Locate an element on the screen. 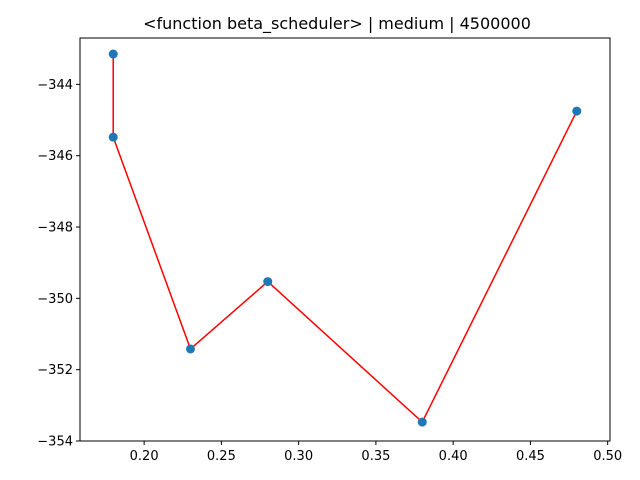 This screenshot has width=640, height=480. y-tick-label: −346 is located at coordinates (55, 156).